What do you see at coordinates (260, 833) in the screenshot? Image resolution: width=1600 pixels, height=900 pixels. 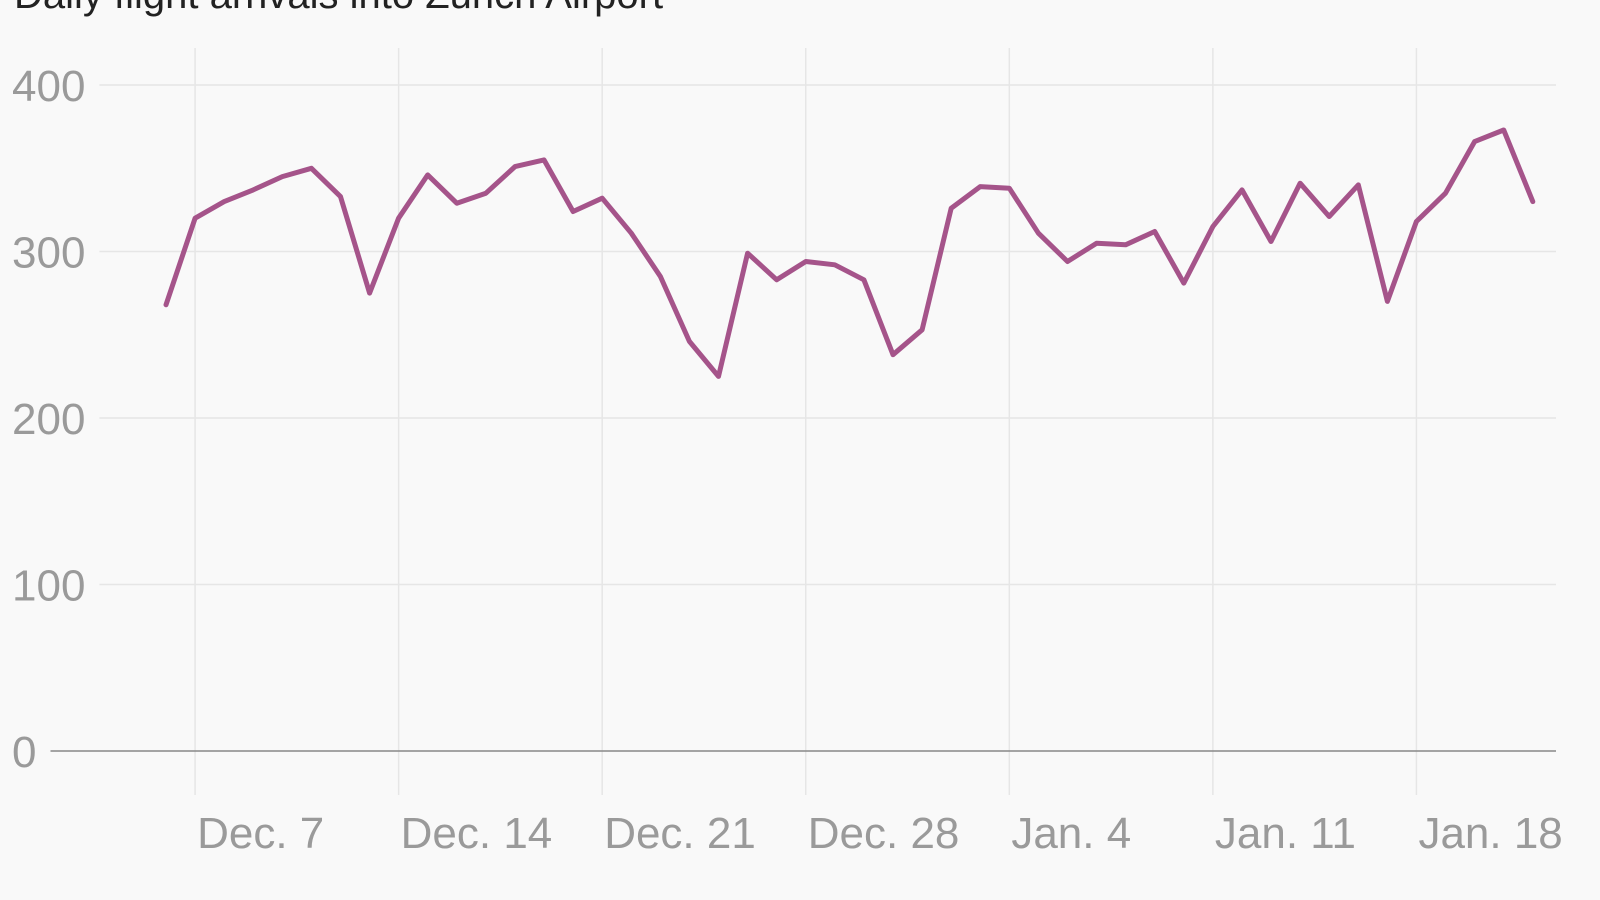 I see `x-tick-label: Dec. 7` at bounding box center [260, 833].